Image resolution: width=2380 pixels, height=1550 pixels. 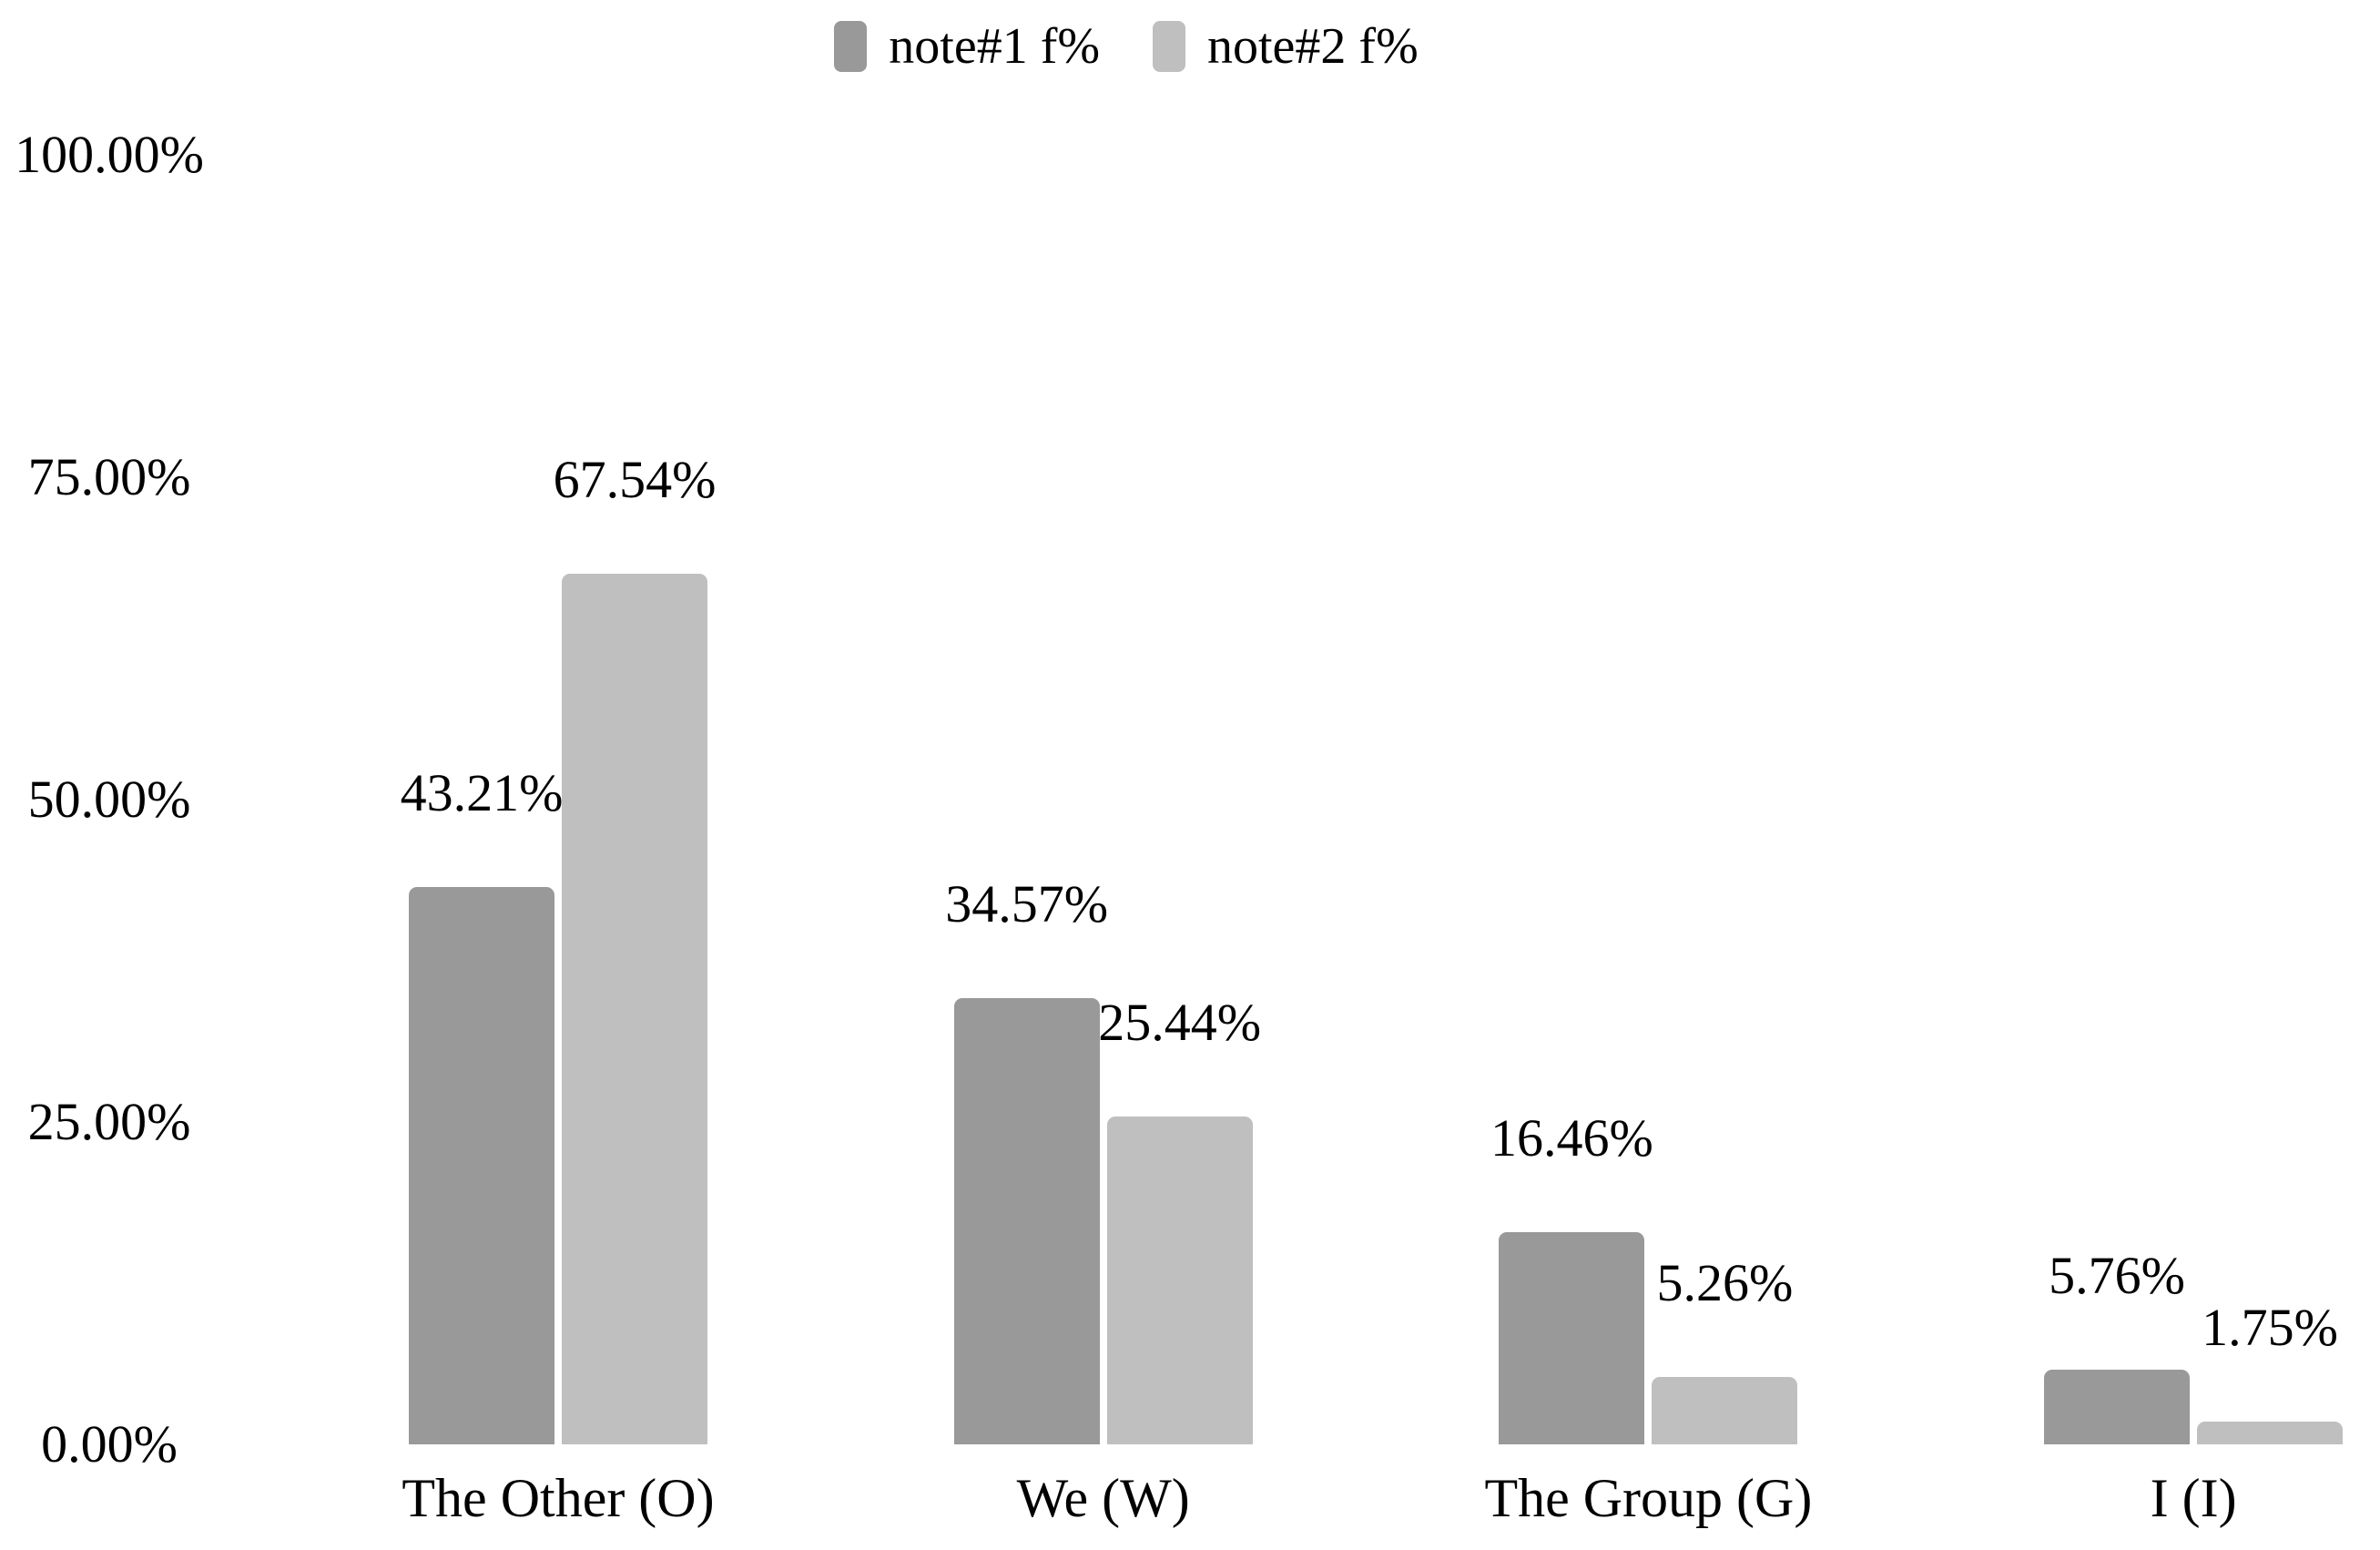 I want to click on legend-item-note2: note#2 f%, so click(x=1286, y=47).